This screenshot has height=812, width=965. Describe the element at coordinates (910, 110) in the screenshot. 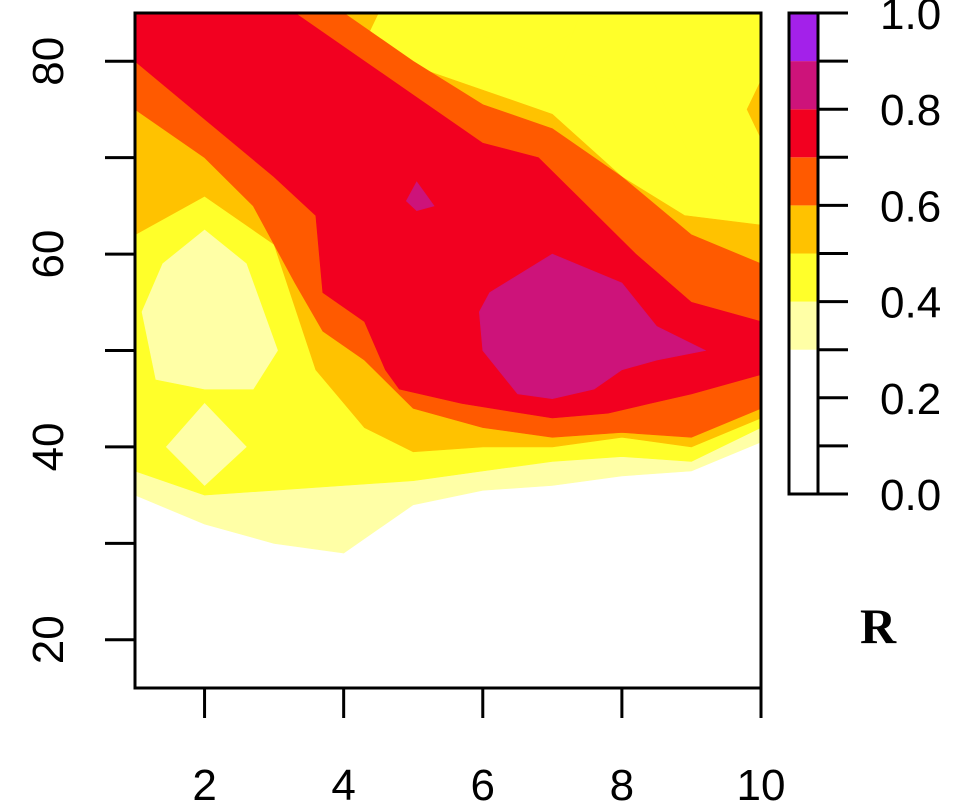

I see `colorbar-tick-label-0.8: 0.8` at that location.